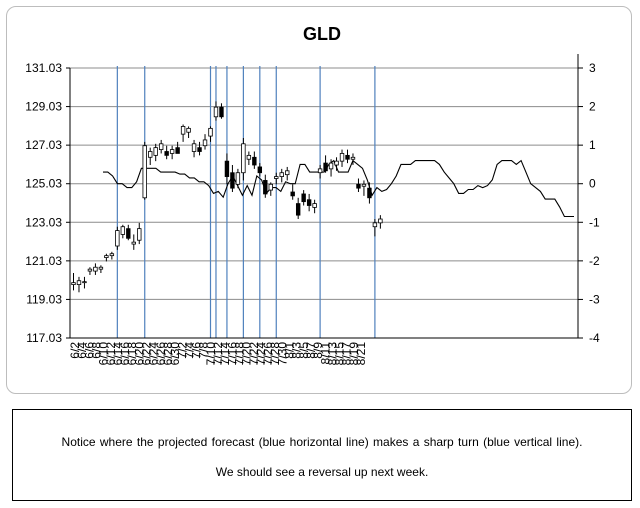 This screenshot has width=640, height=508. I want to click on x-tick-label: 6/26, so click(161, 354).